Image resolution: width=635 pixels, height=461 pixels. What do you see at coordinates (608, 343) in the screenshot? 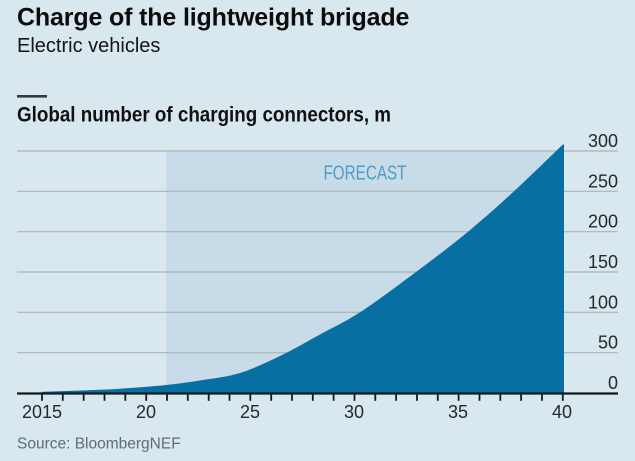
I see `svg-text: 50` at bounding box center [608, 343].